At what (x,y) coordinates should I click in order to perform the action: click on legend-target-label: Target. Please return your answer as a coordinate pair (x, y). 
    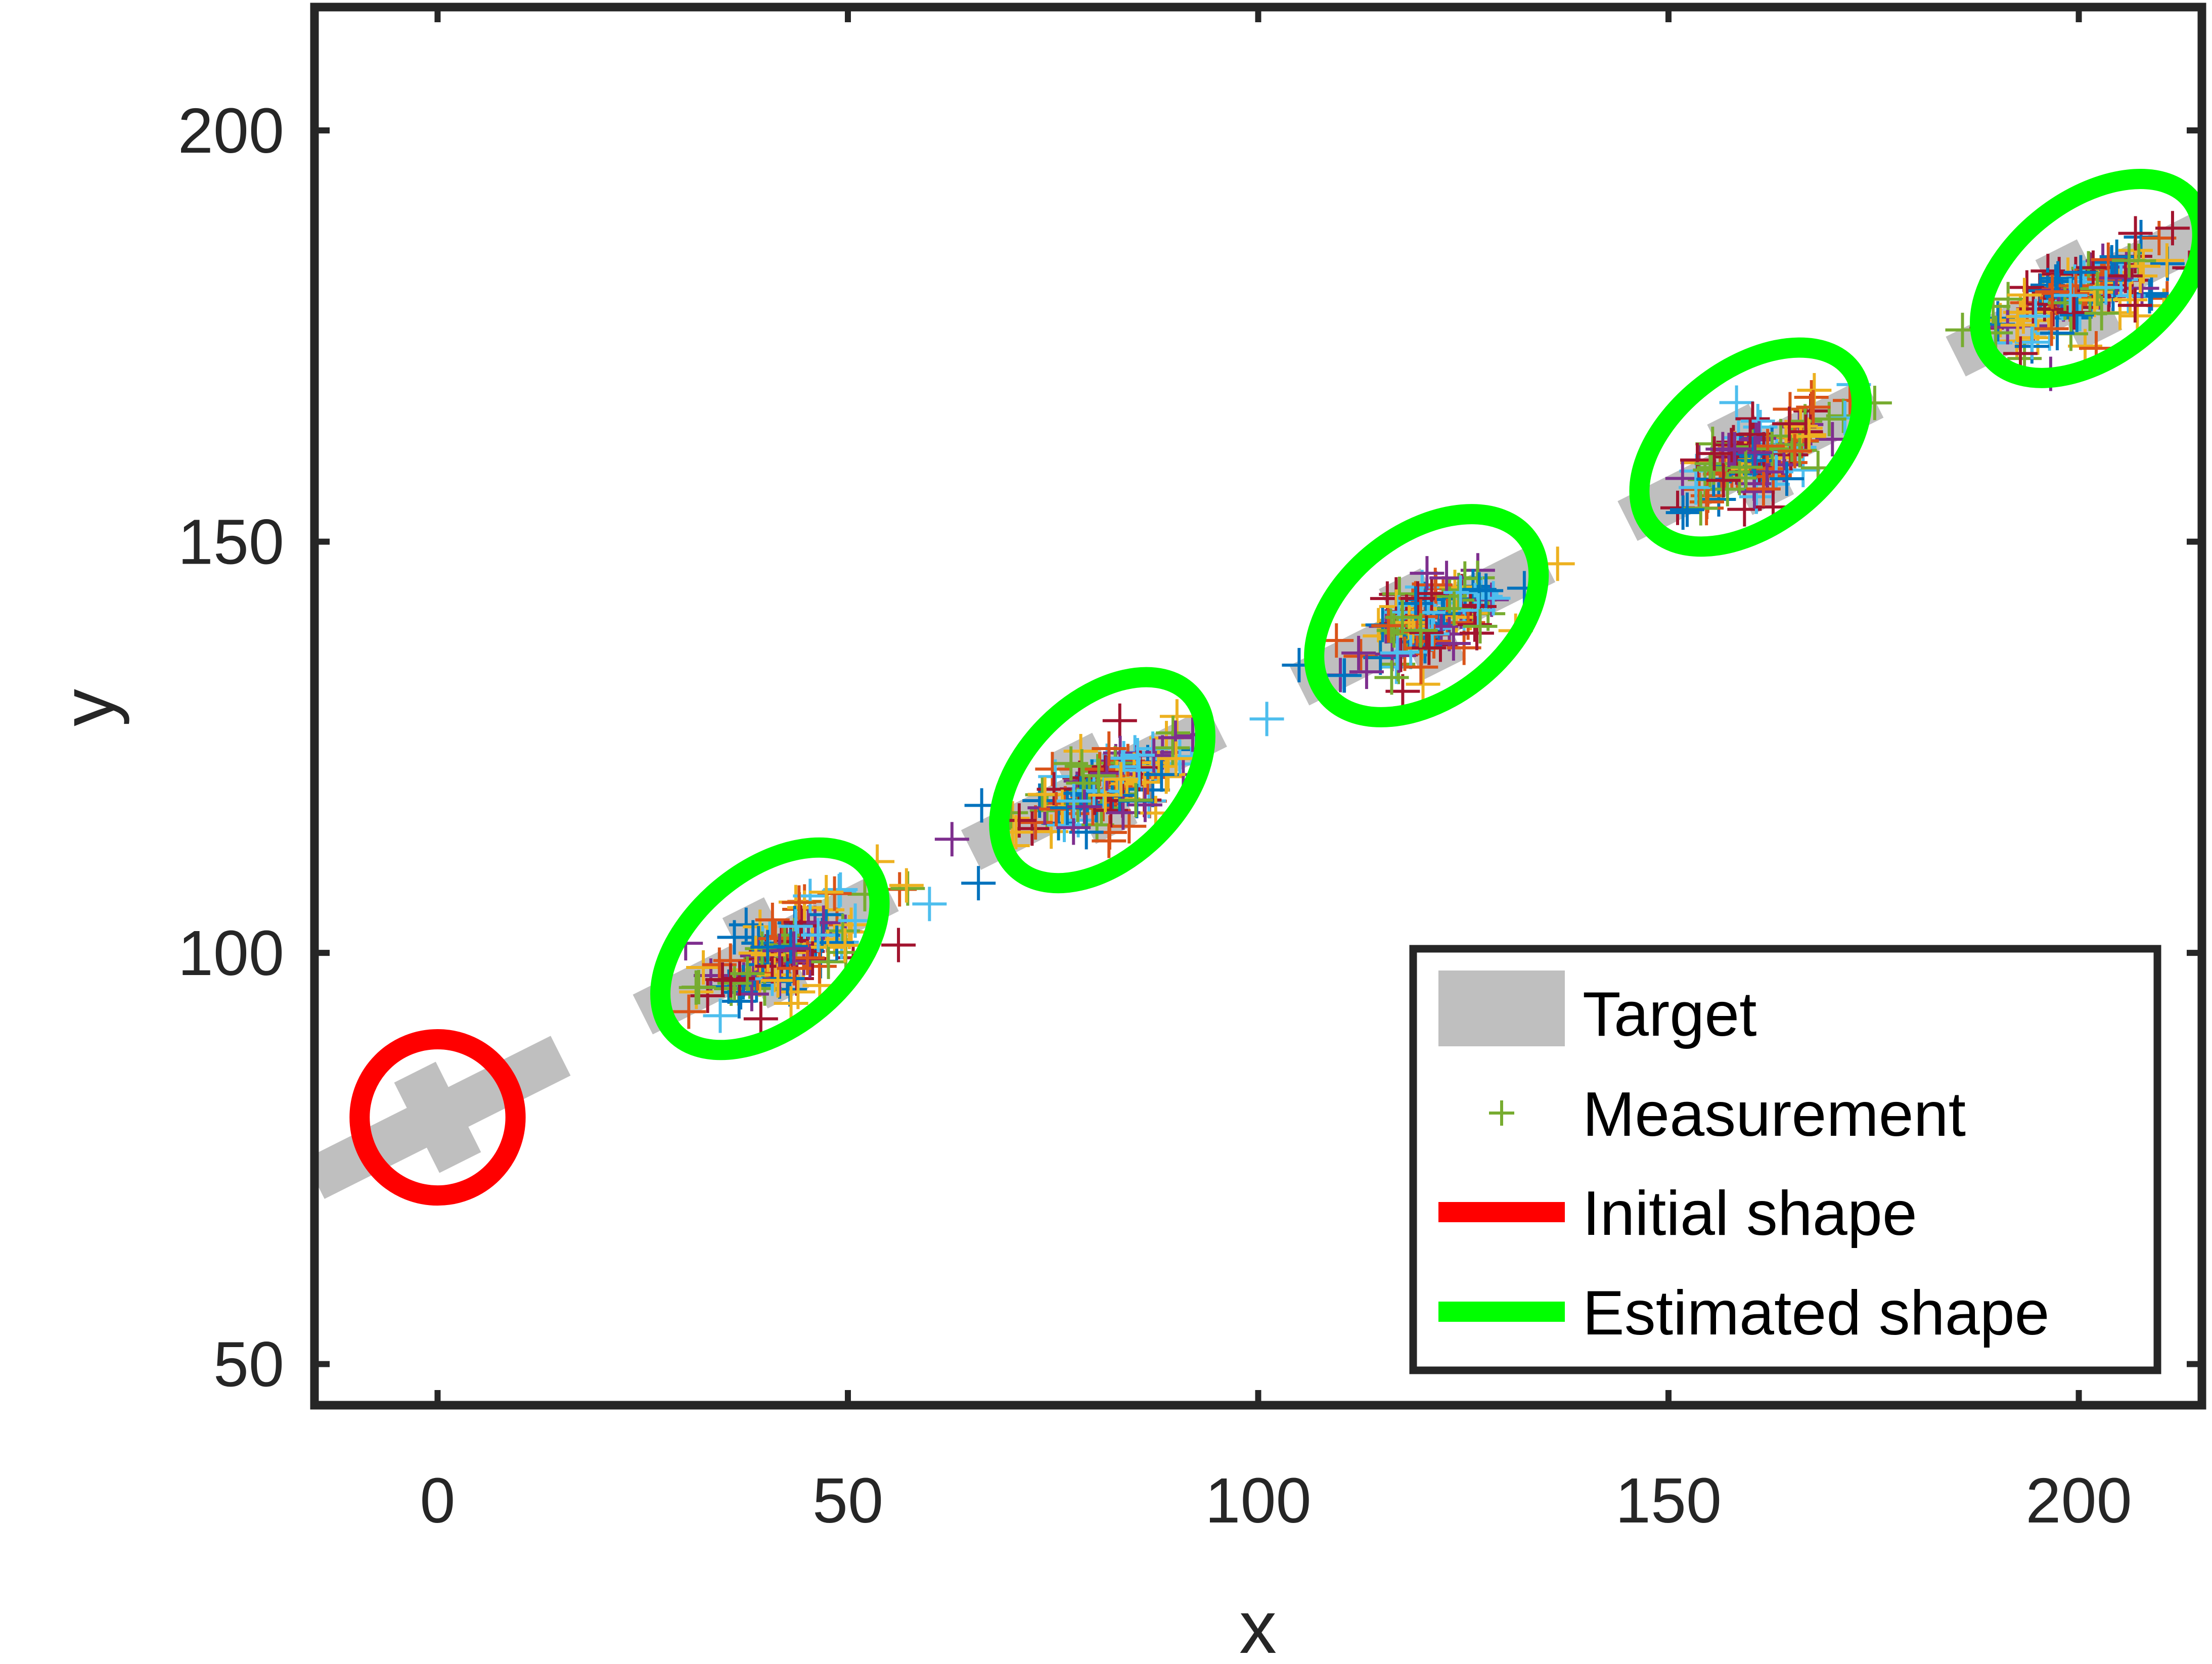
    Looking at the image, I should click on (1670, 1014).